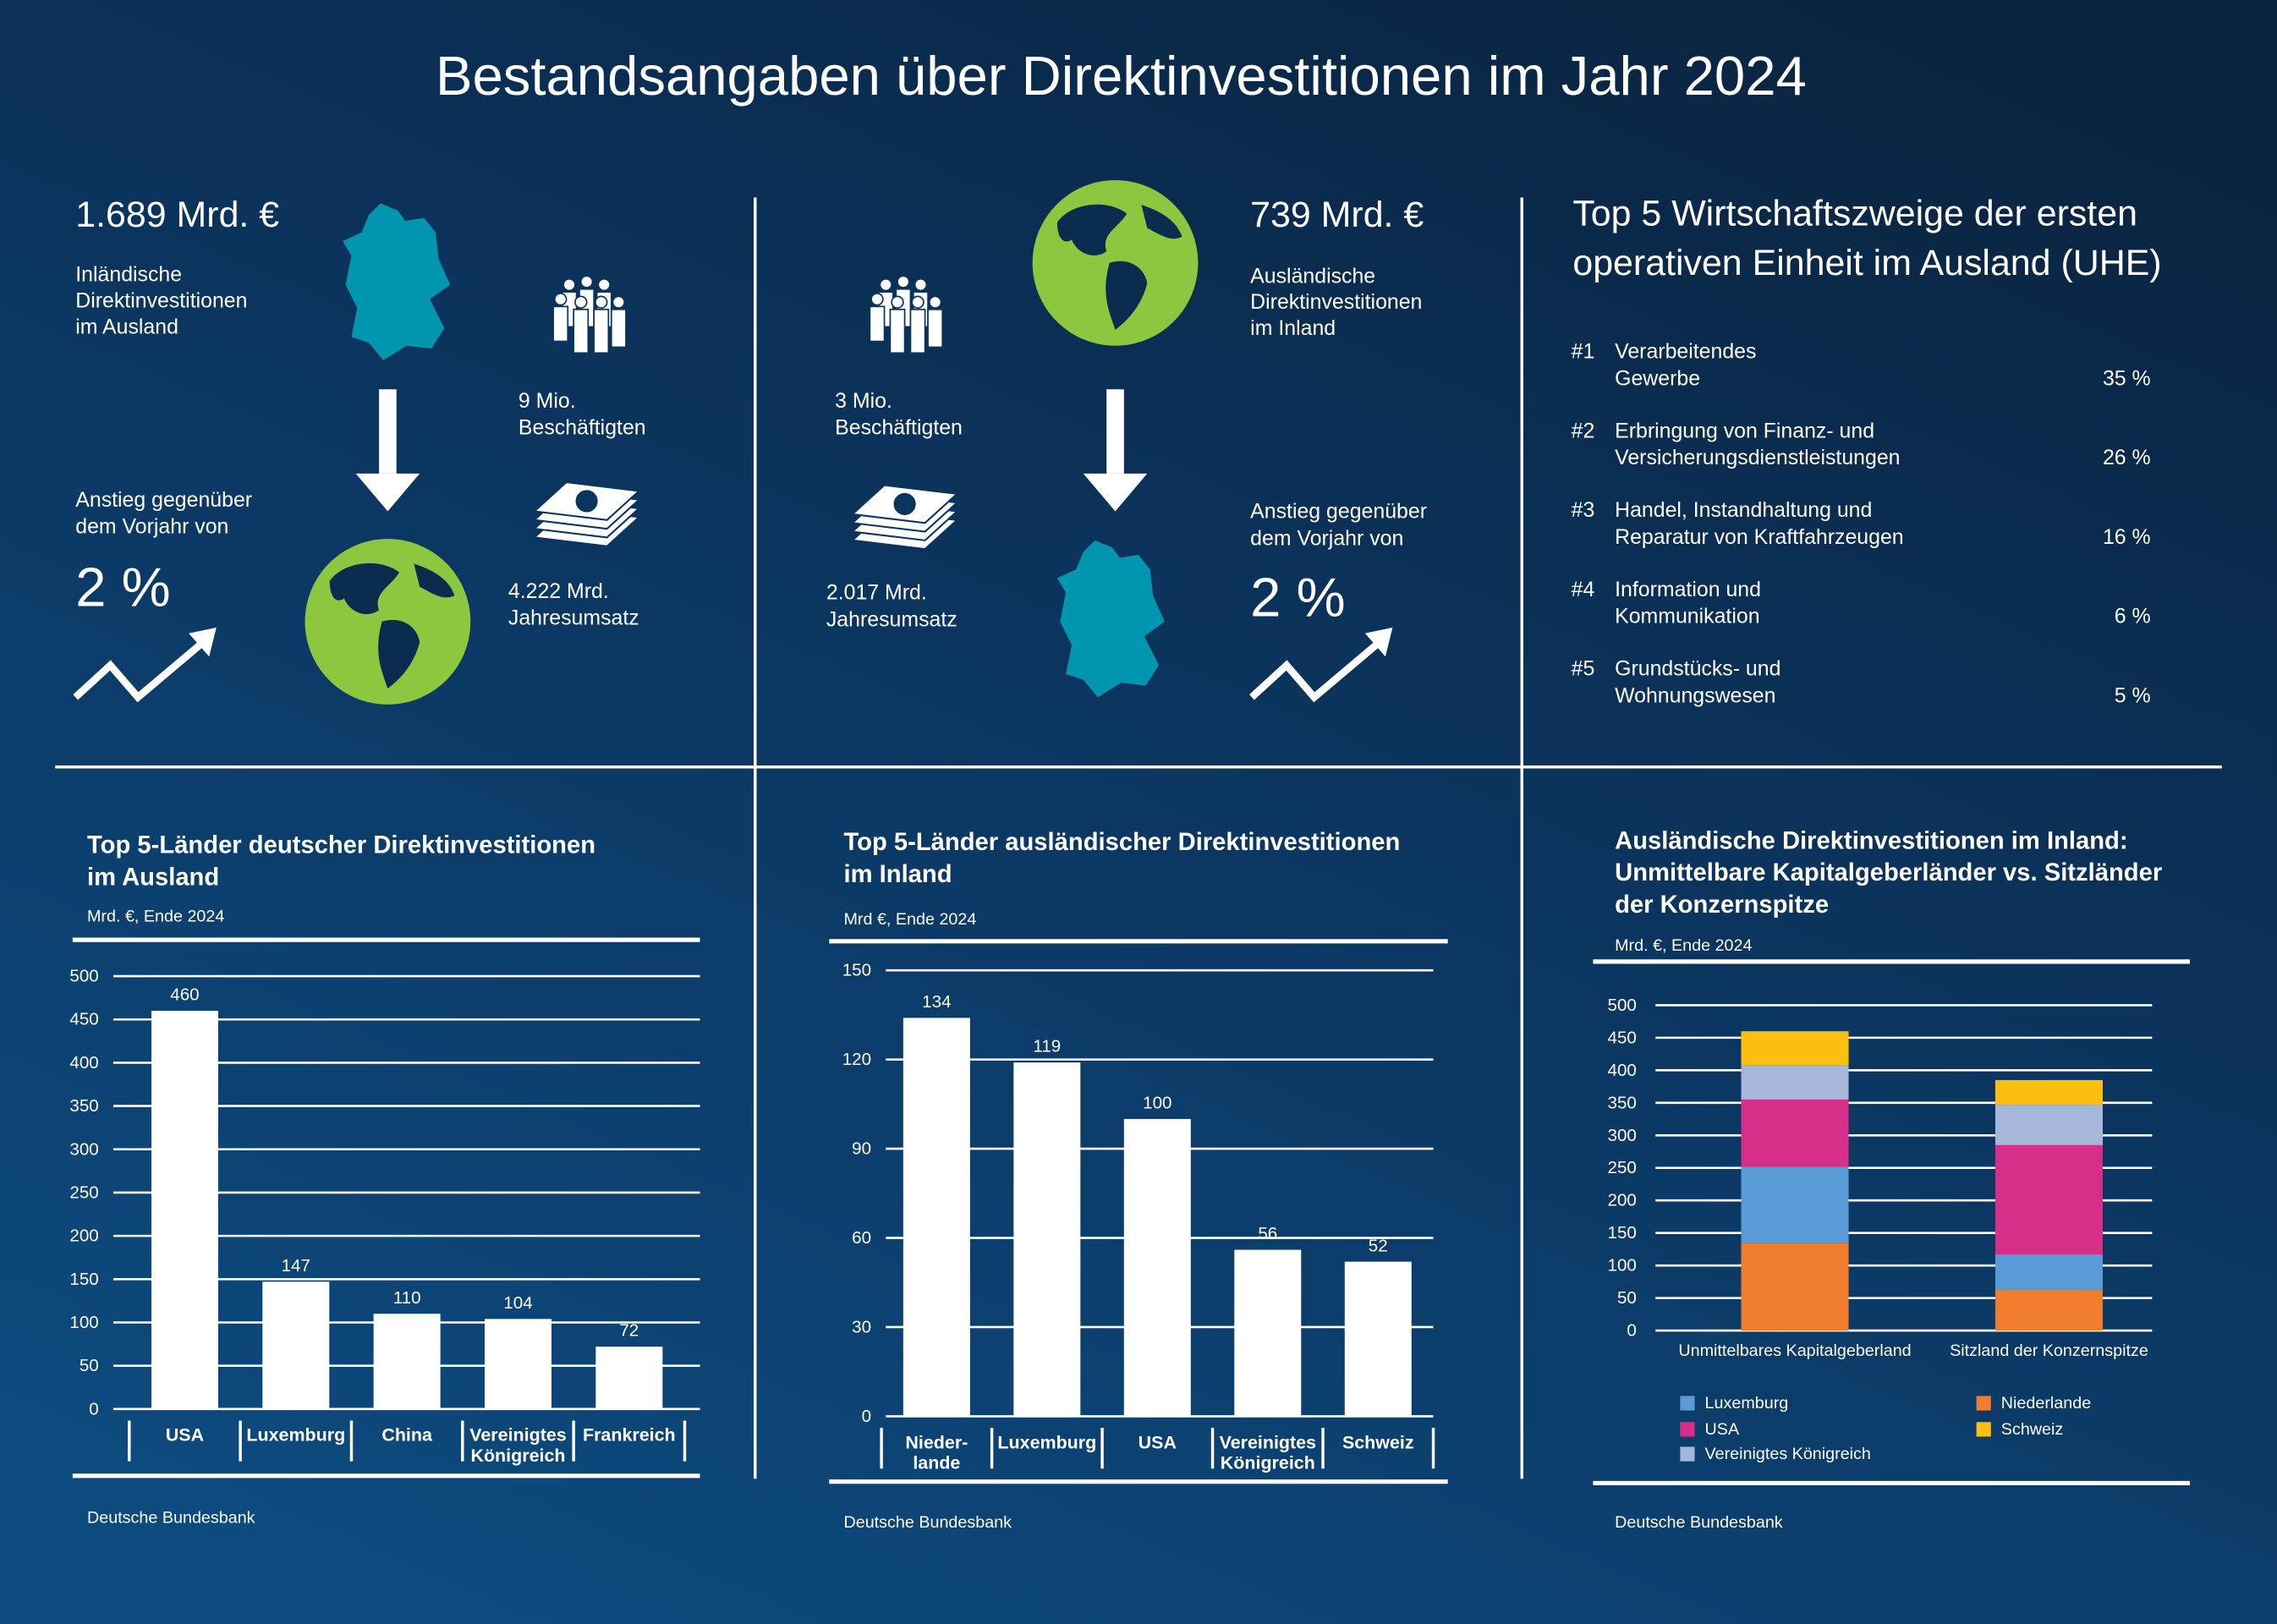 The image size is (2277, 1624). What do you see at coordinates (877, 593) in the screenshot?
I see `revenue: 2.017 Mrd.` at bounding box center [877, 593].